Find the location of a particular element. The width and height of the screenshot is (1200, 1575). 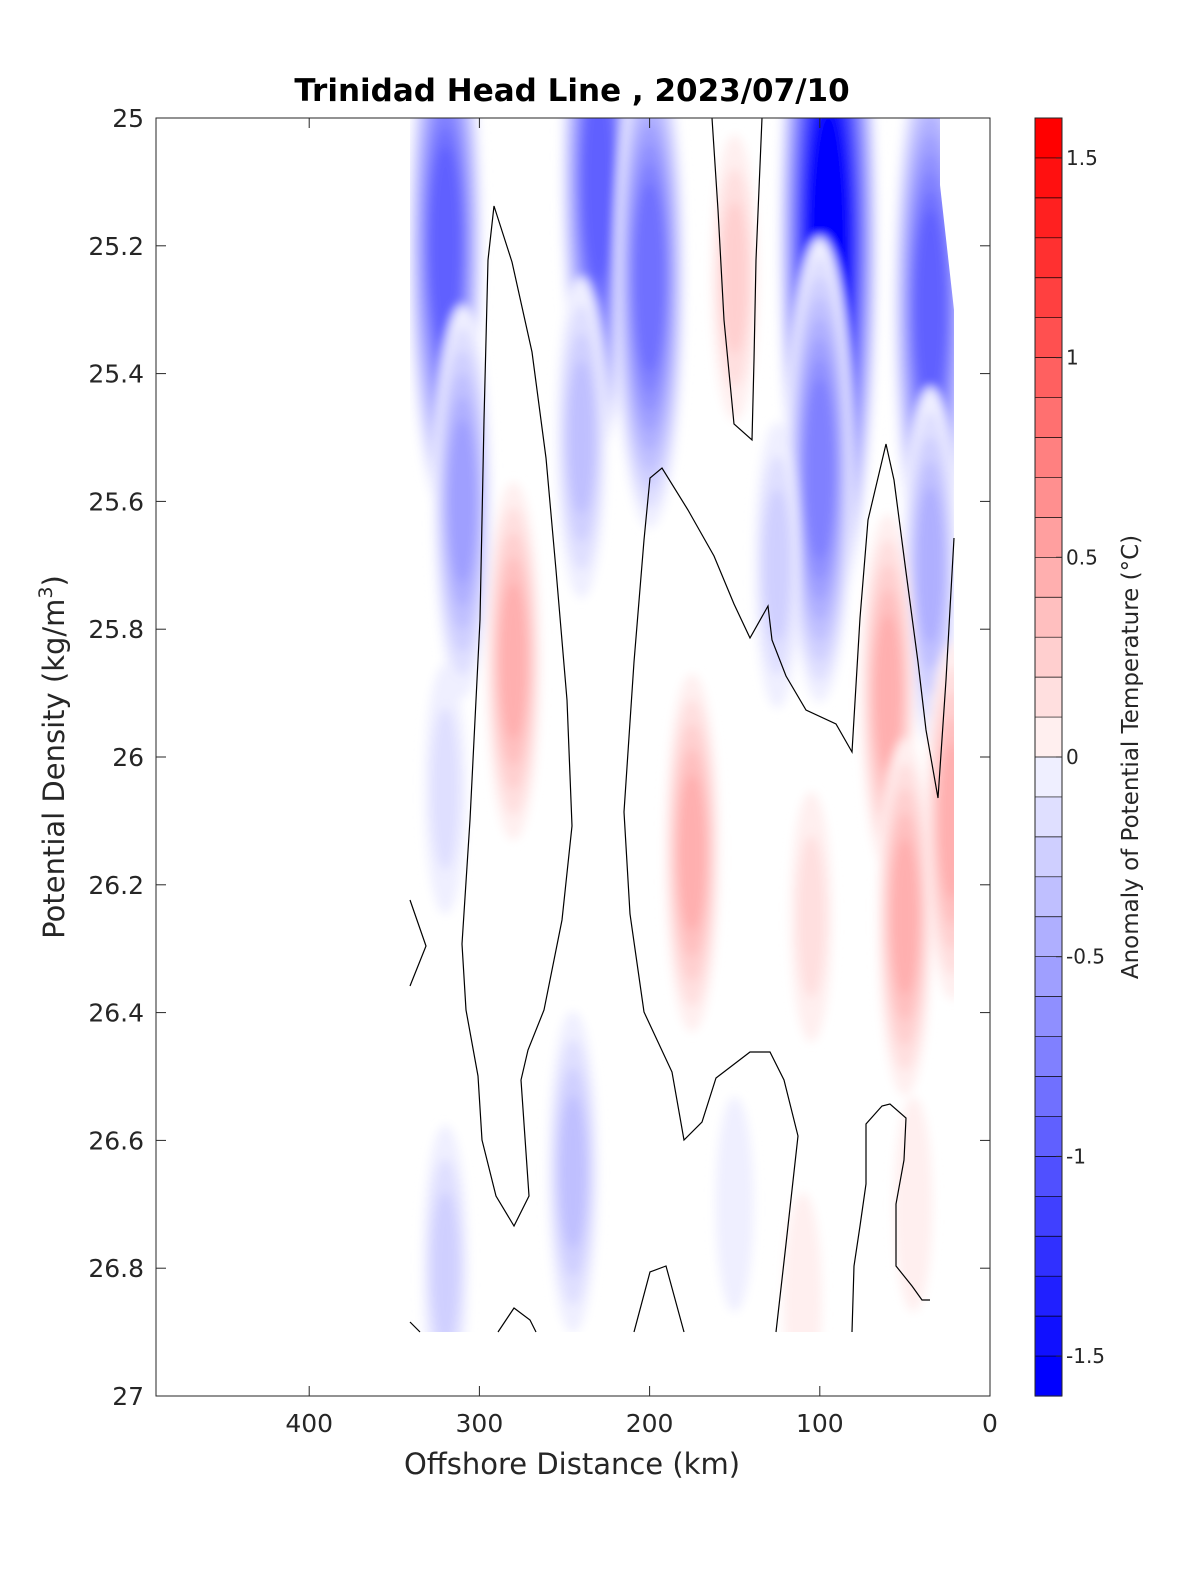

y-tick-label: 25 is located at coordinates (128, 118).